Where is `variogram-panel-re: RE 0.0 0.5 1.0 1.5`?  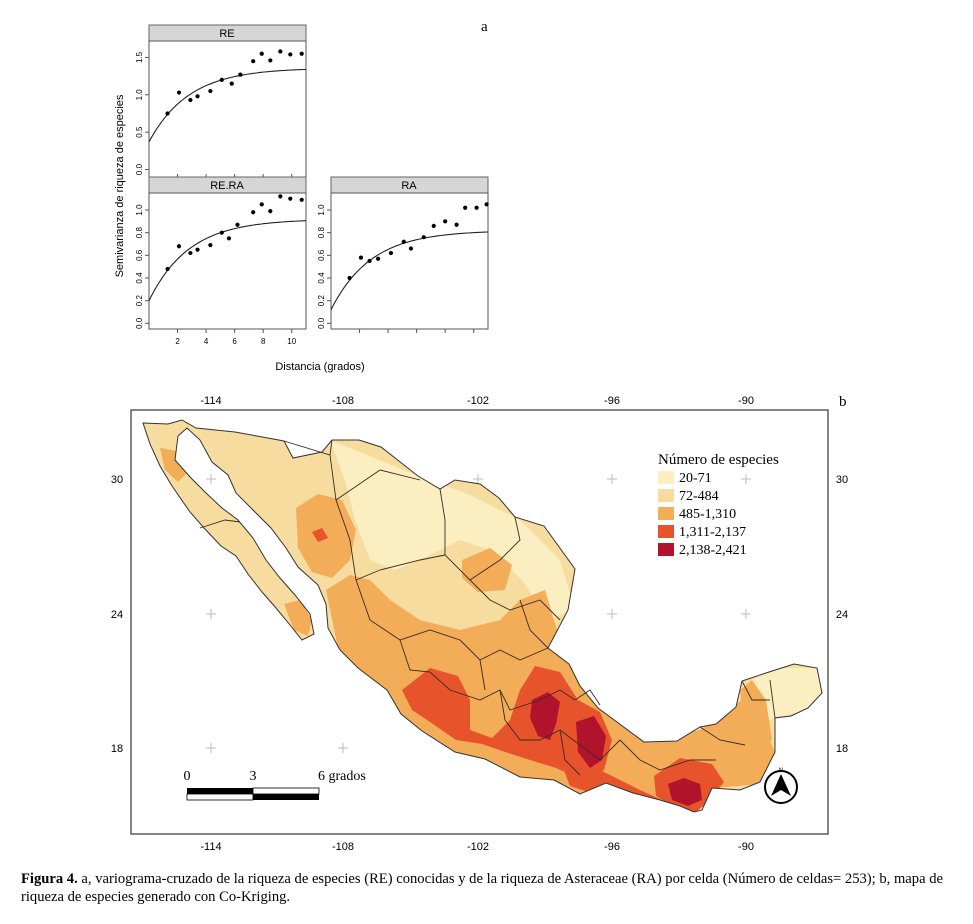
variogram-panel-re: RE 0.0 0.5 1.0 1.5 is located at coordinates (221, 101).